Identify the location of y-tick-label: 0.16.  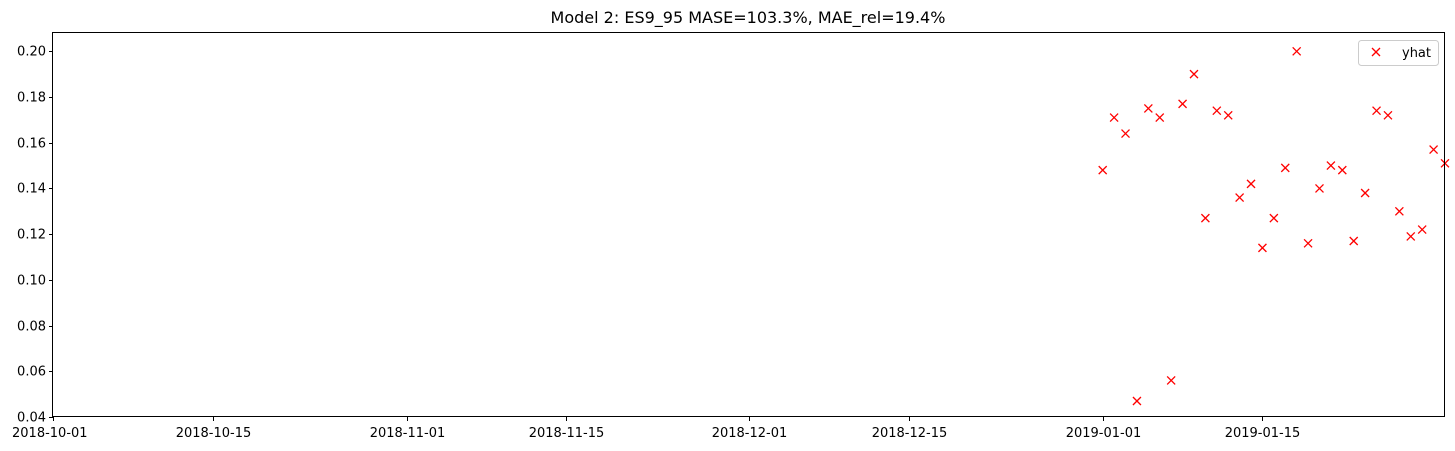
(31, 144).